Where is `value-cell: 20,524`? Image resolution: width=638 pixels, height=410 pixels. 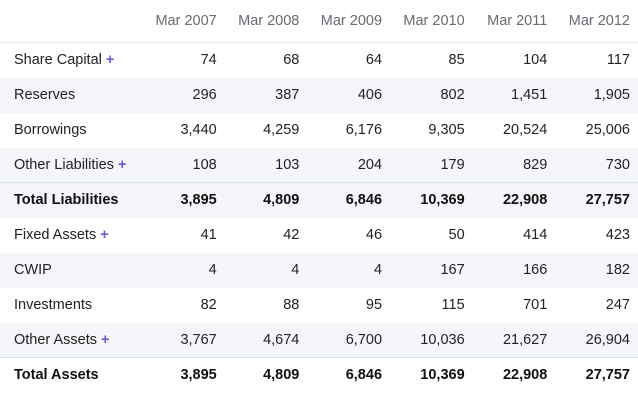 value-cell: 20,524 is located at coordinates (525, 130).